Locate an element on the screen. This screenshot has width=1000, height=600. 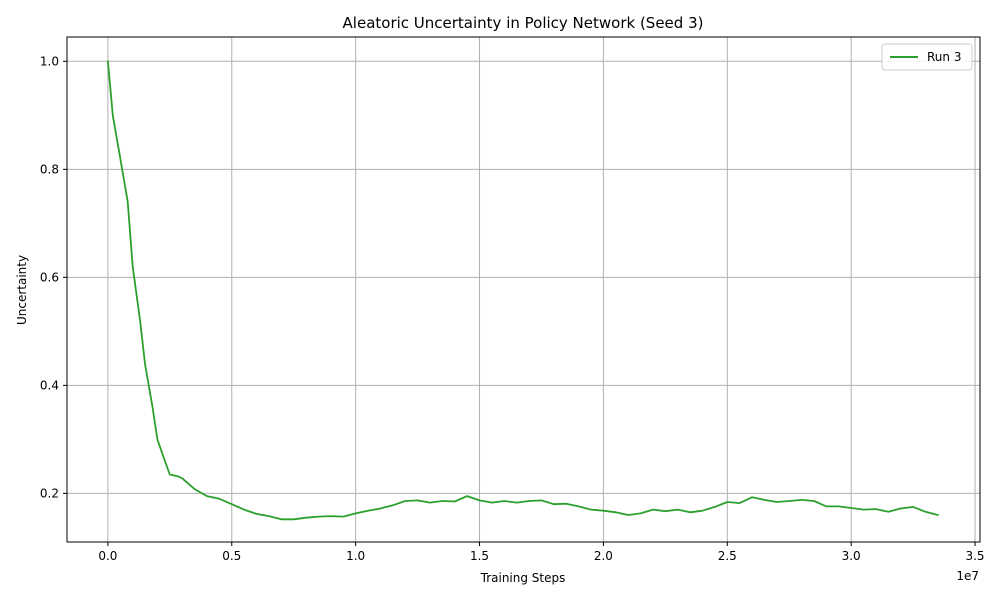
x-tick-label: 0.5 is located at coordinates (231, 556).